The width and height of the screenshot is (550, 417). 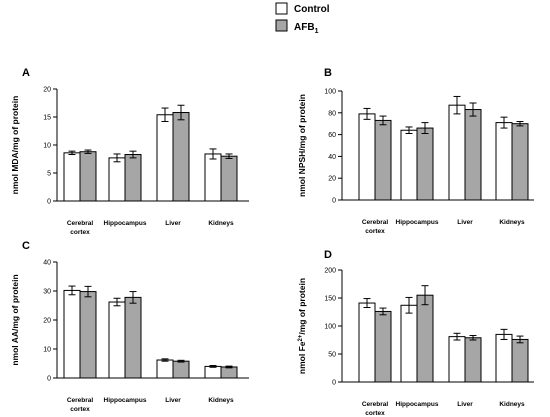 I want to click on y-axis-label: nmol NPSH/mg of protein, so click(x=302, y=145).